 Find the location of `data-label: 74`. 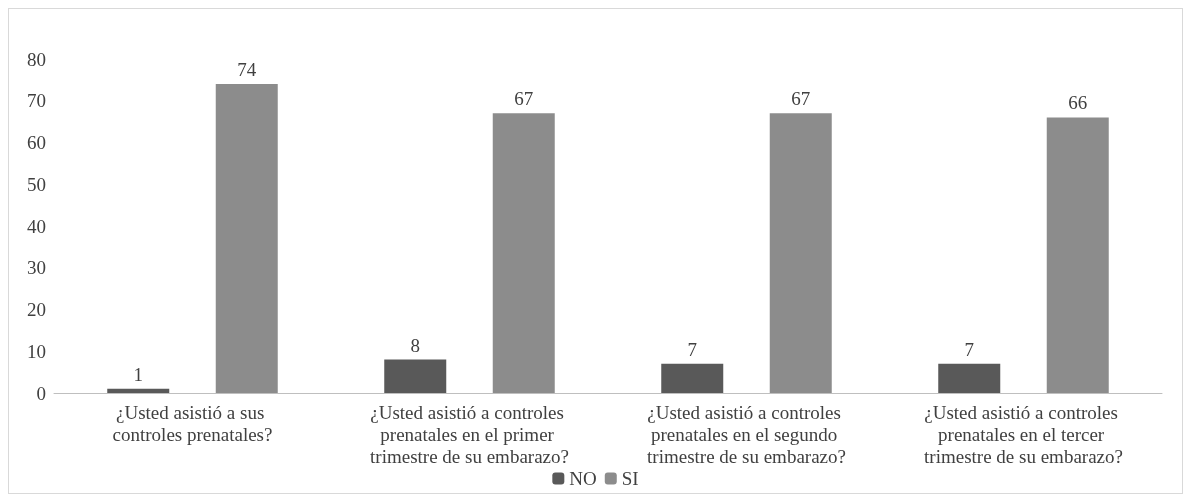

data-label: 74 is located at coordinates (247, 70).